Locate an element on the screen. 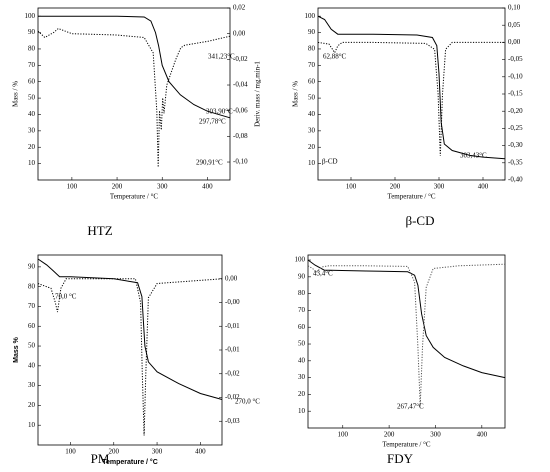 The height and width of the screenshot is (472, 550). y2-axis-label: Deriv. mass / mg.min-1 is located at coordinates (258, 94).